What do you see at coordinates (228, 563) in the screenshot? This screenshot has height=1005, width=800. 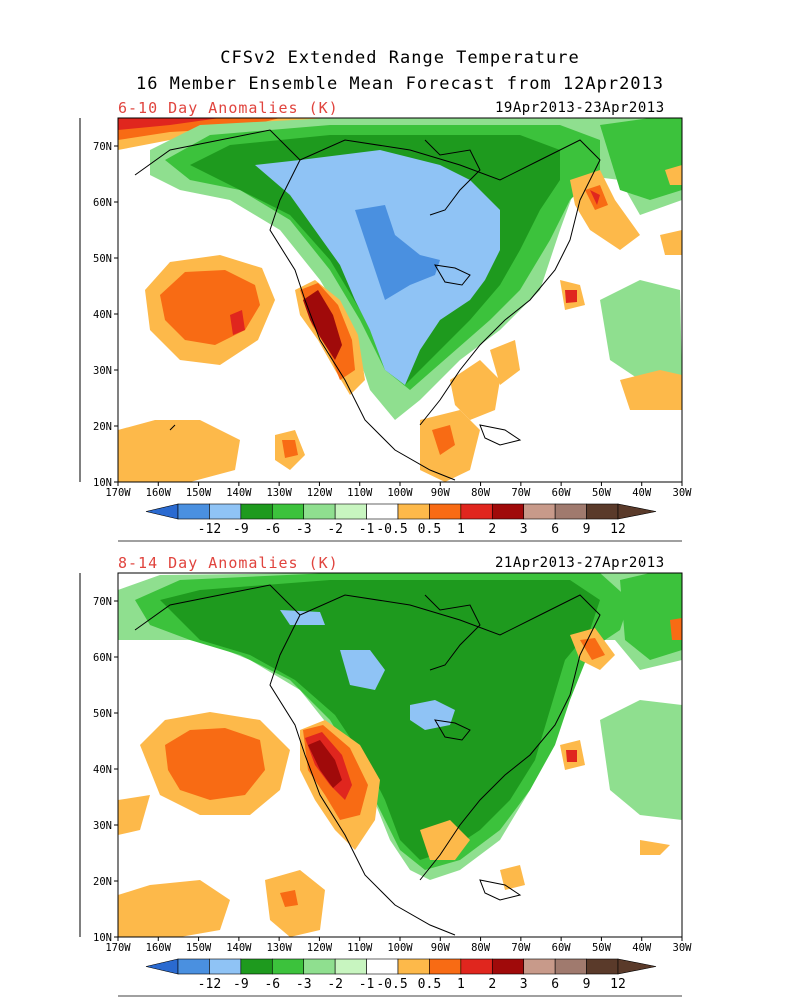 I see `panel2-title: 8-14 Day Anomalies (K)` at bounding box center [228, 563].